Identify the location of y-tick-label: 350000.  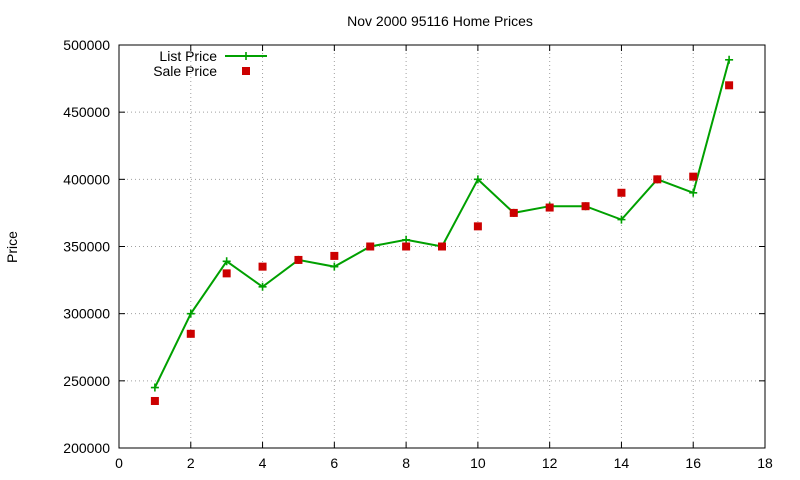
(86, 247).